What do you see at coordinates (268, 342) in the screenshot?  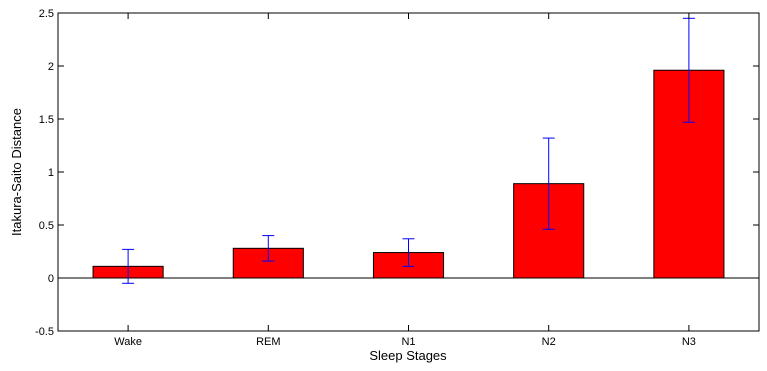 I see `x-tick-label: REM` at bounding box center [268, 342].